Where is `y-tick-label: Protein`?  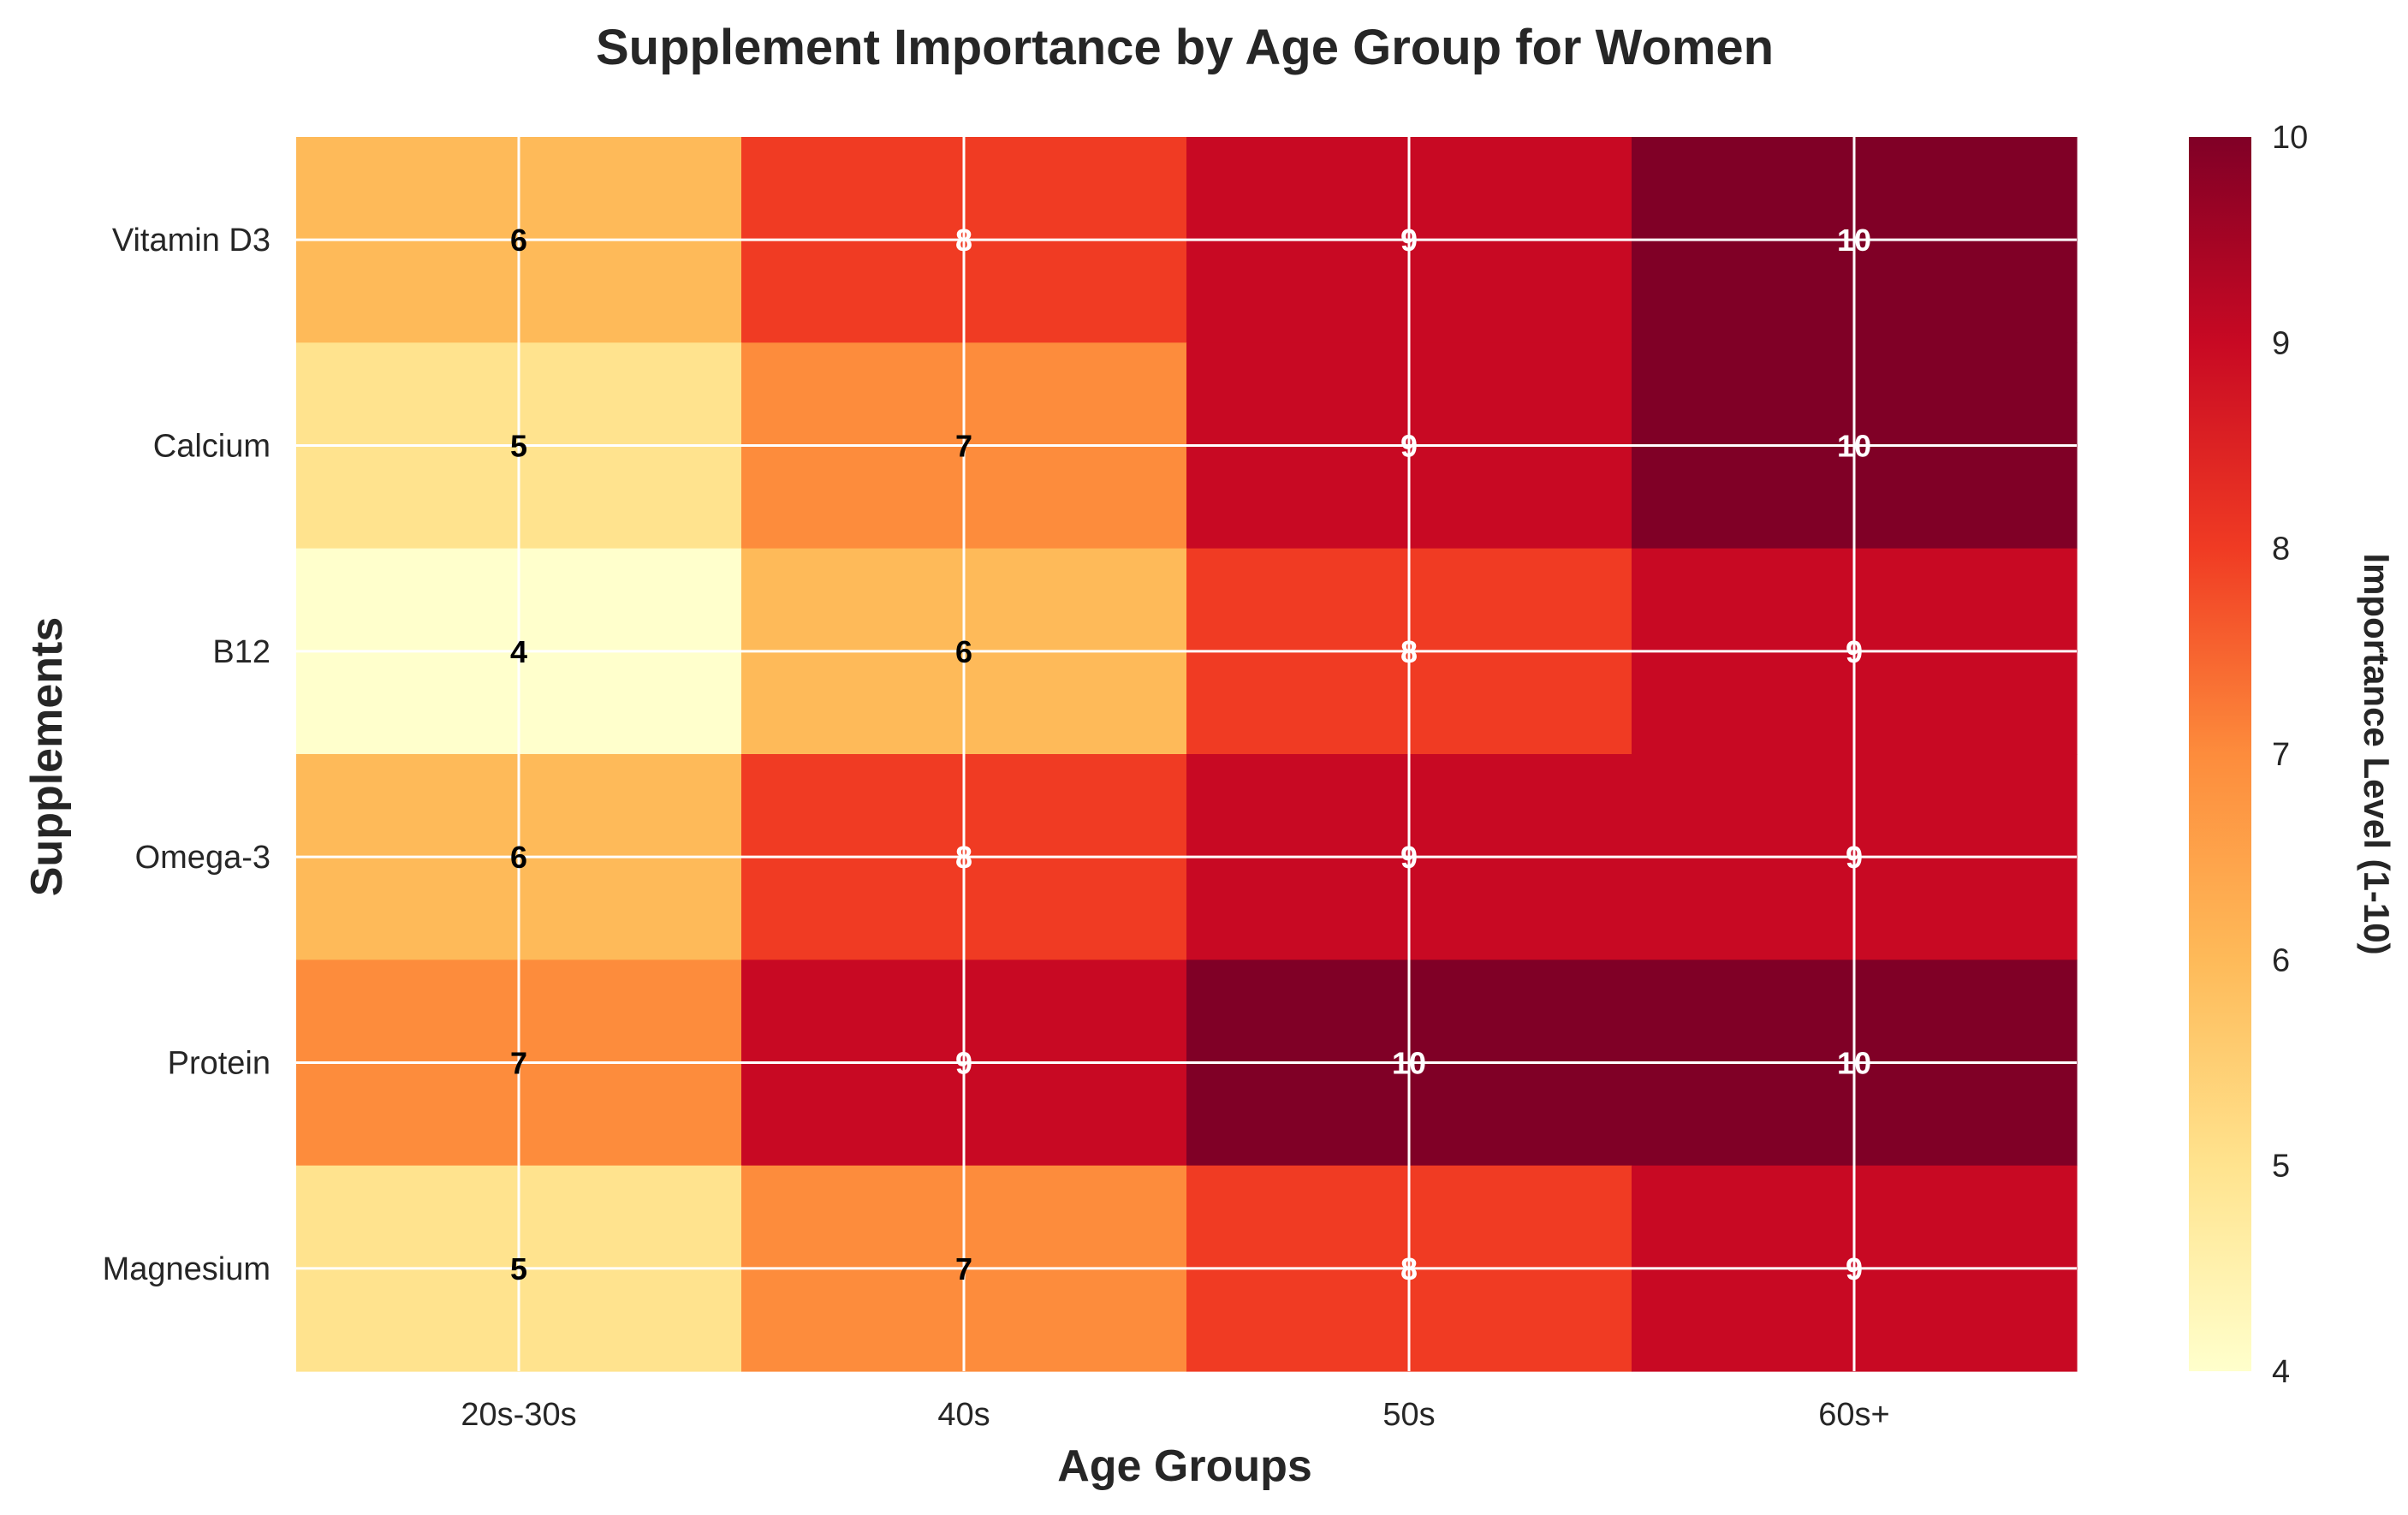
y-tick-label: Protein is located at coordinates (219, 1064).